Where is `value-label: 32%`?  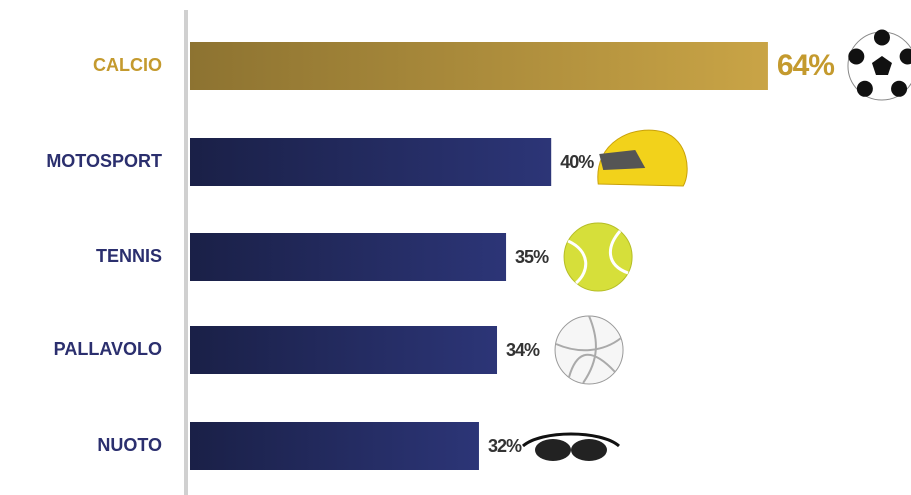
value-label: 32% is located at coordinates (505, 446).